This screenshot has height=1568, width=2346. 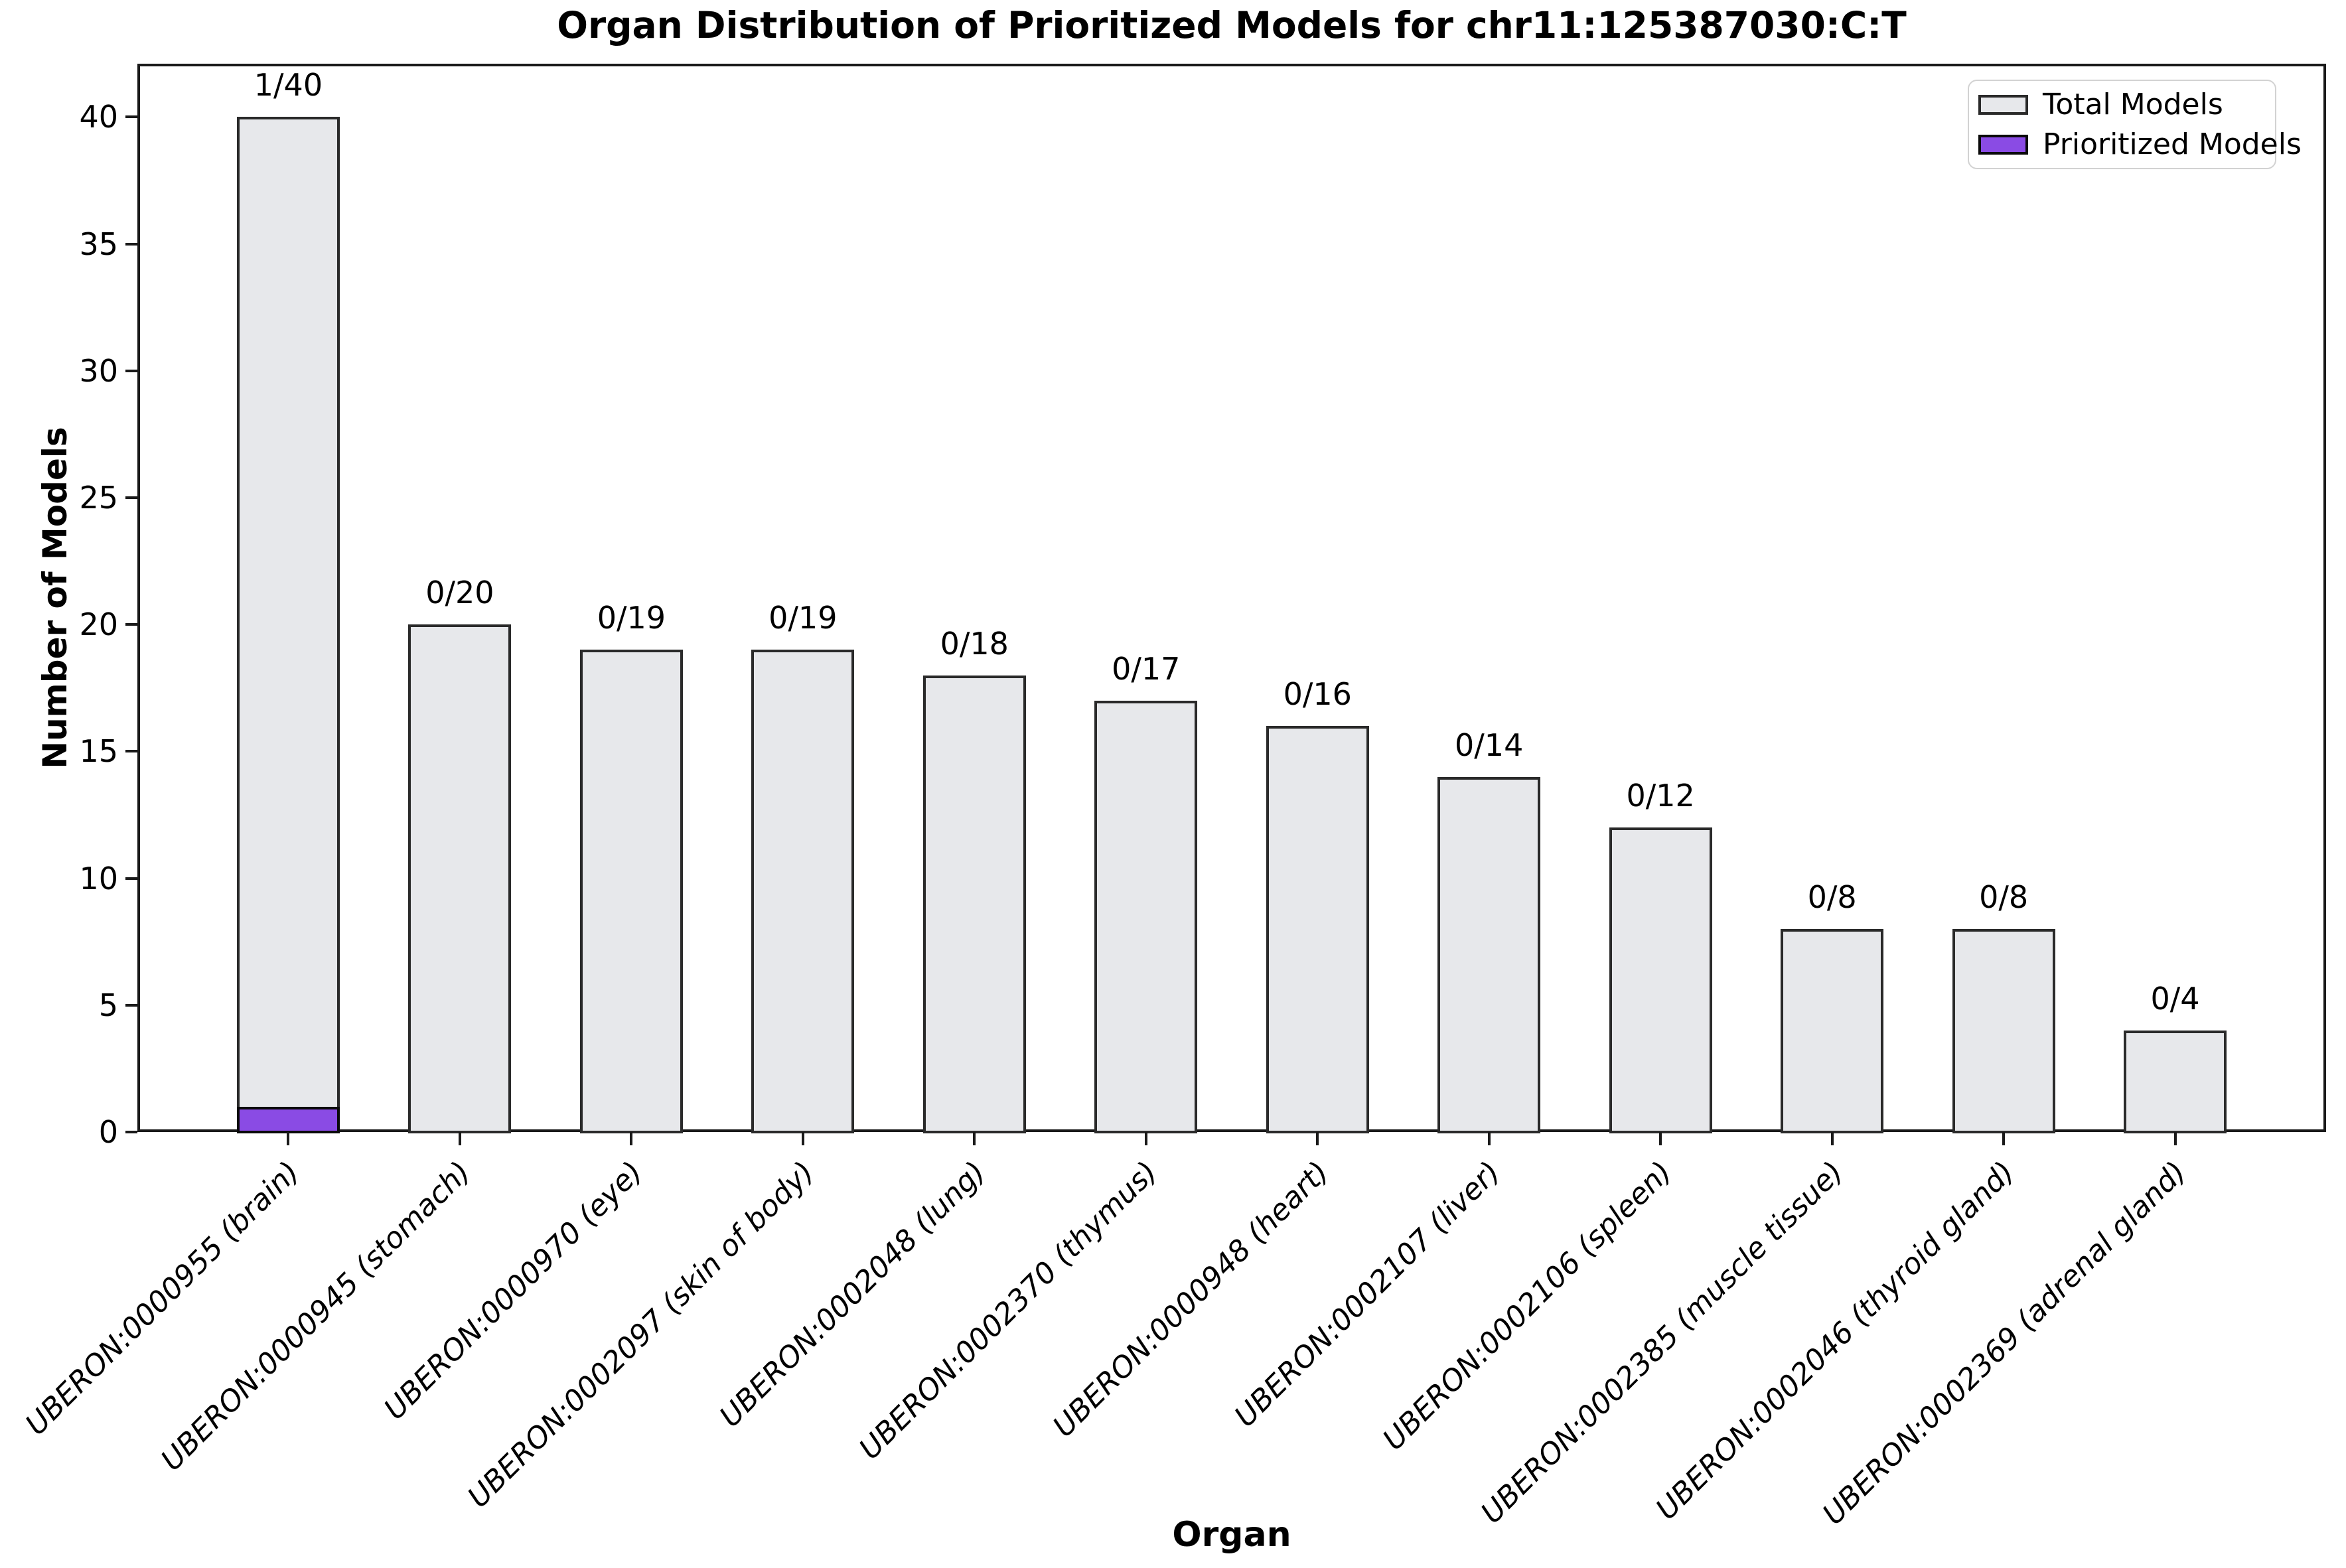 I want to click on y-tick-label-15: 15, so click(x=98, y=751).